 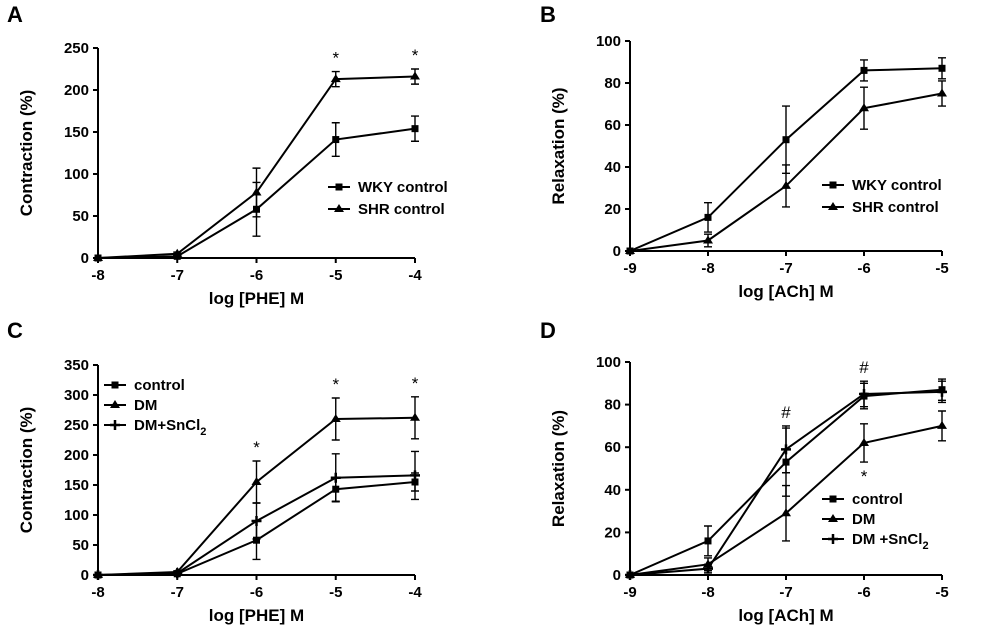 I want to click on panel-letter: A, so click(x=15, y=14).